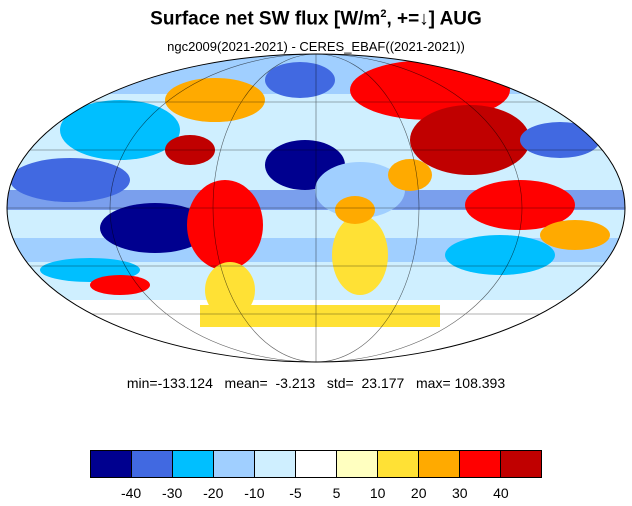 The height and width of the screenshot is (506, 632). What do you see at coordinates (377, 493) in the screenshot?
I see `colorbar-tick-label: 10` at bounding box center [377, 493].